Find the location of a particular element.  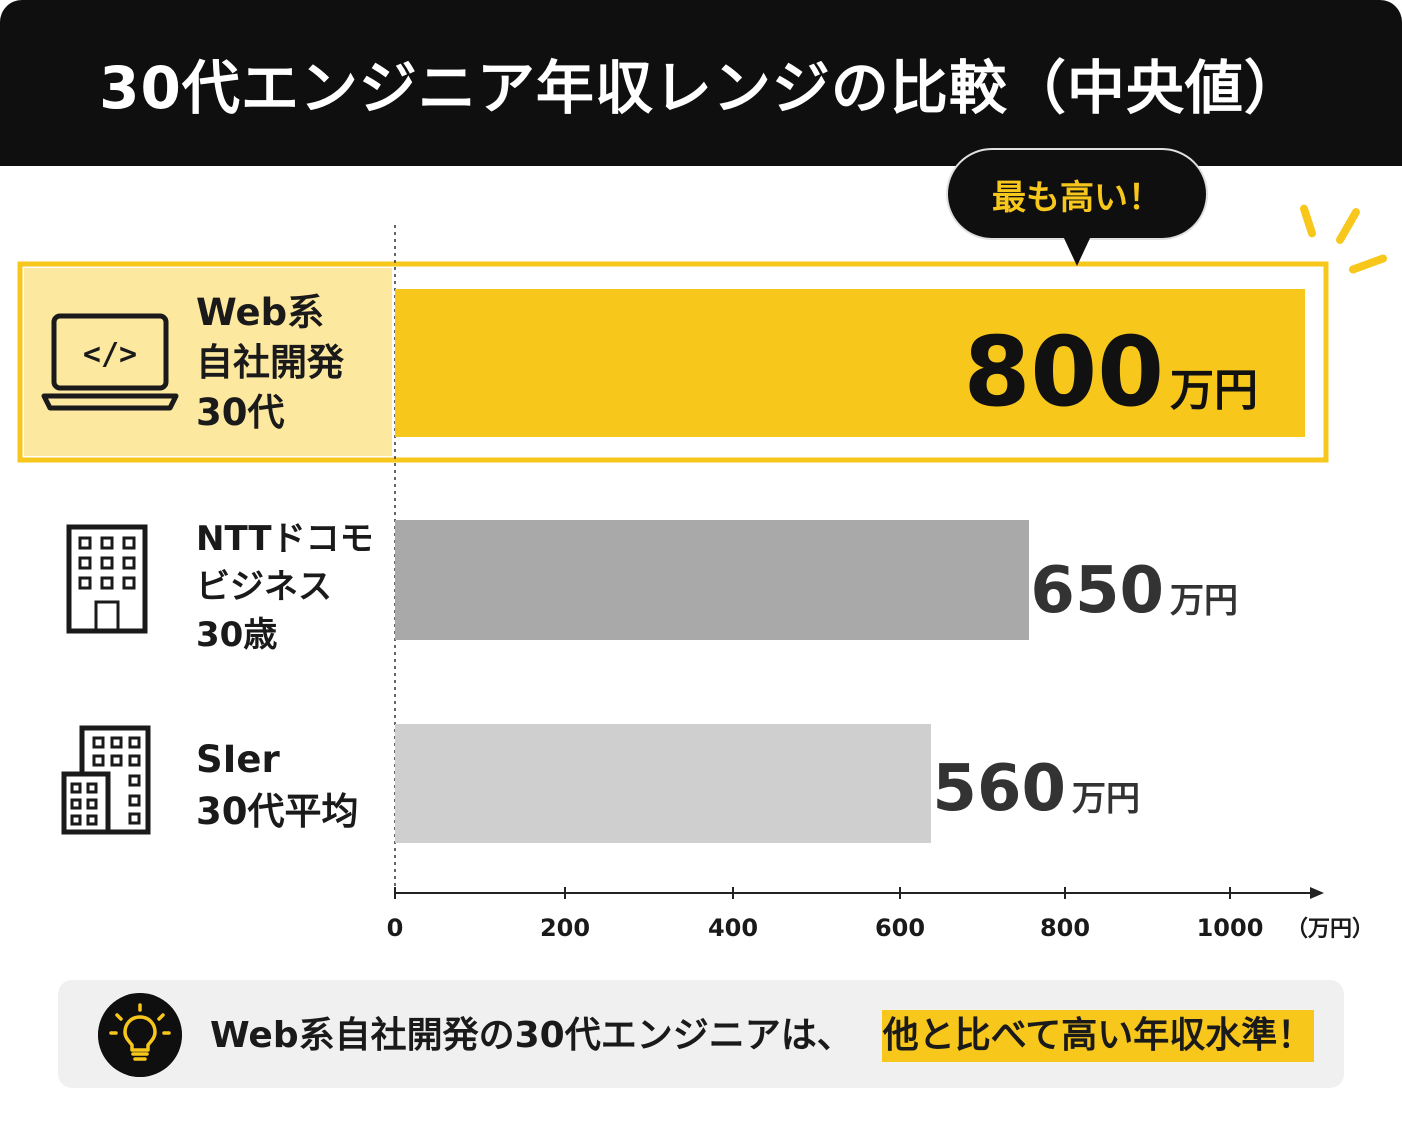

x-axis-unit-label: （万円） is located at coordinates (1330, 929).